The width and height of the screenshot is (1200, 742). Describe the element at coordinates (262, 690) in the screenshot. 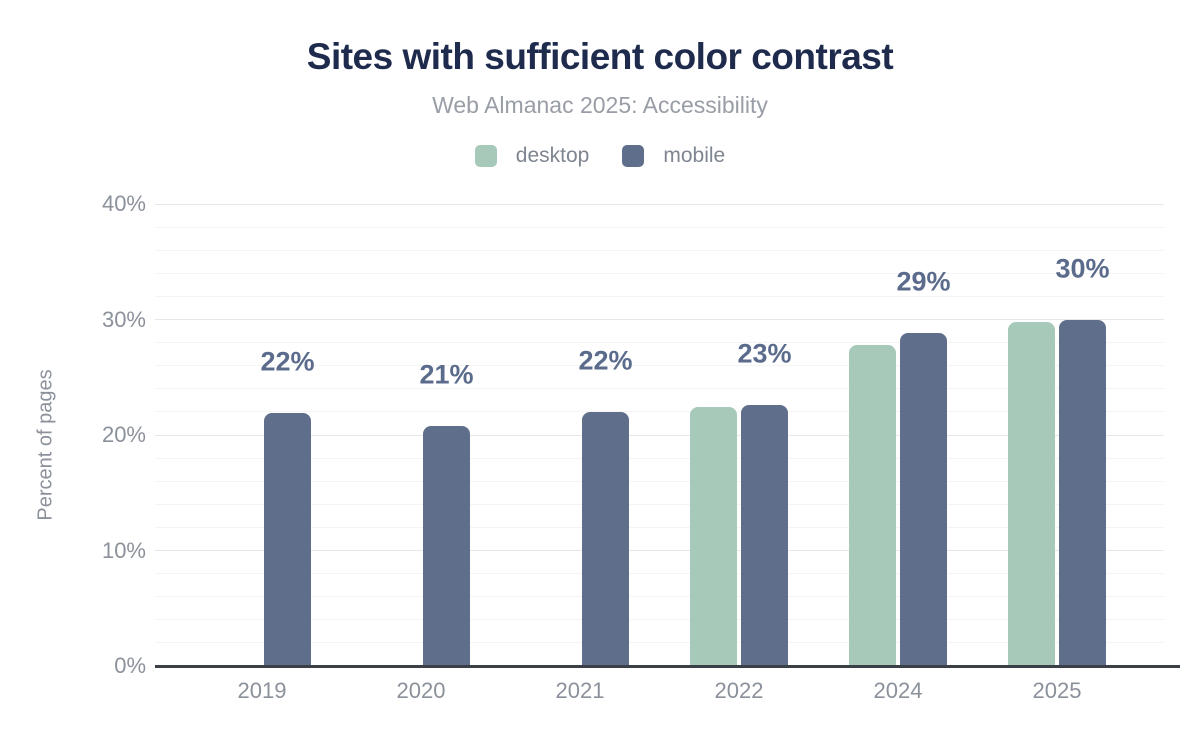

I see `x-axis-tick-label: 2019` at that location.